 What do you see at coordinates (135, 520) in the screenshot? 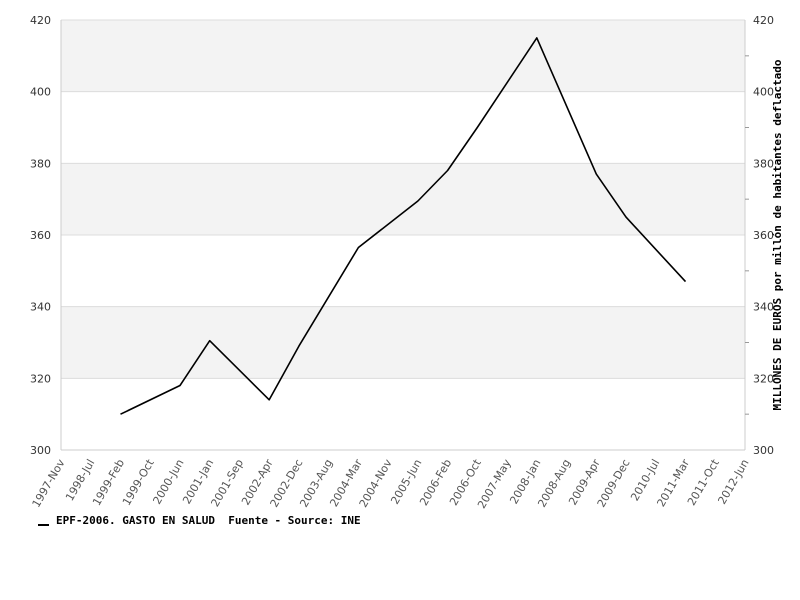
I see `legend-series-name: EPF-2006. GASTO EN SALUD` at bounding box center [135, 520].